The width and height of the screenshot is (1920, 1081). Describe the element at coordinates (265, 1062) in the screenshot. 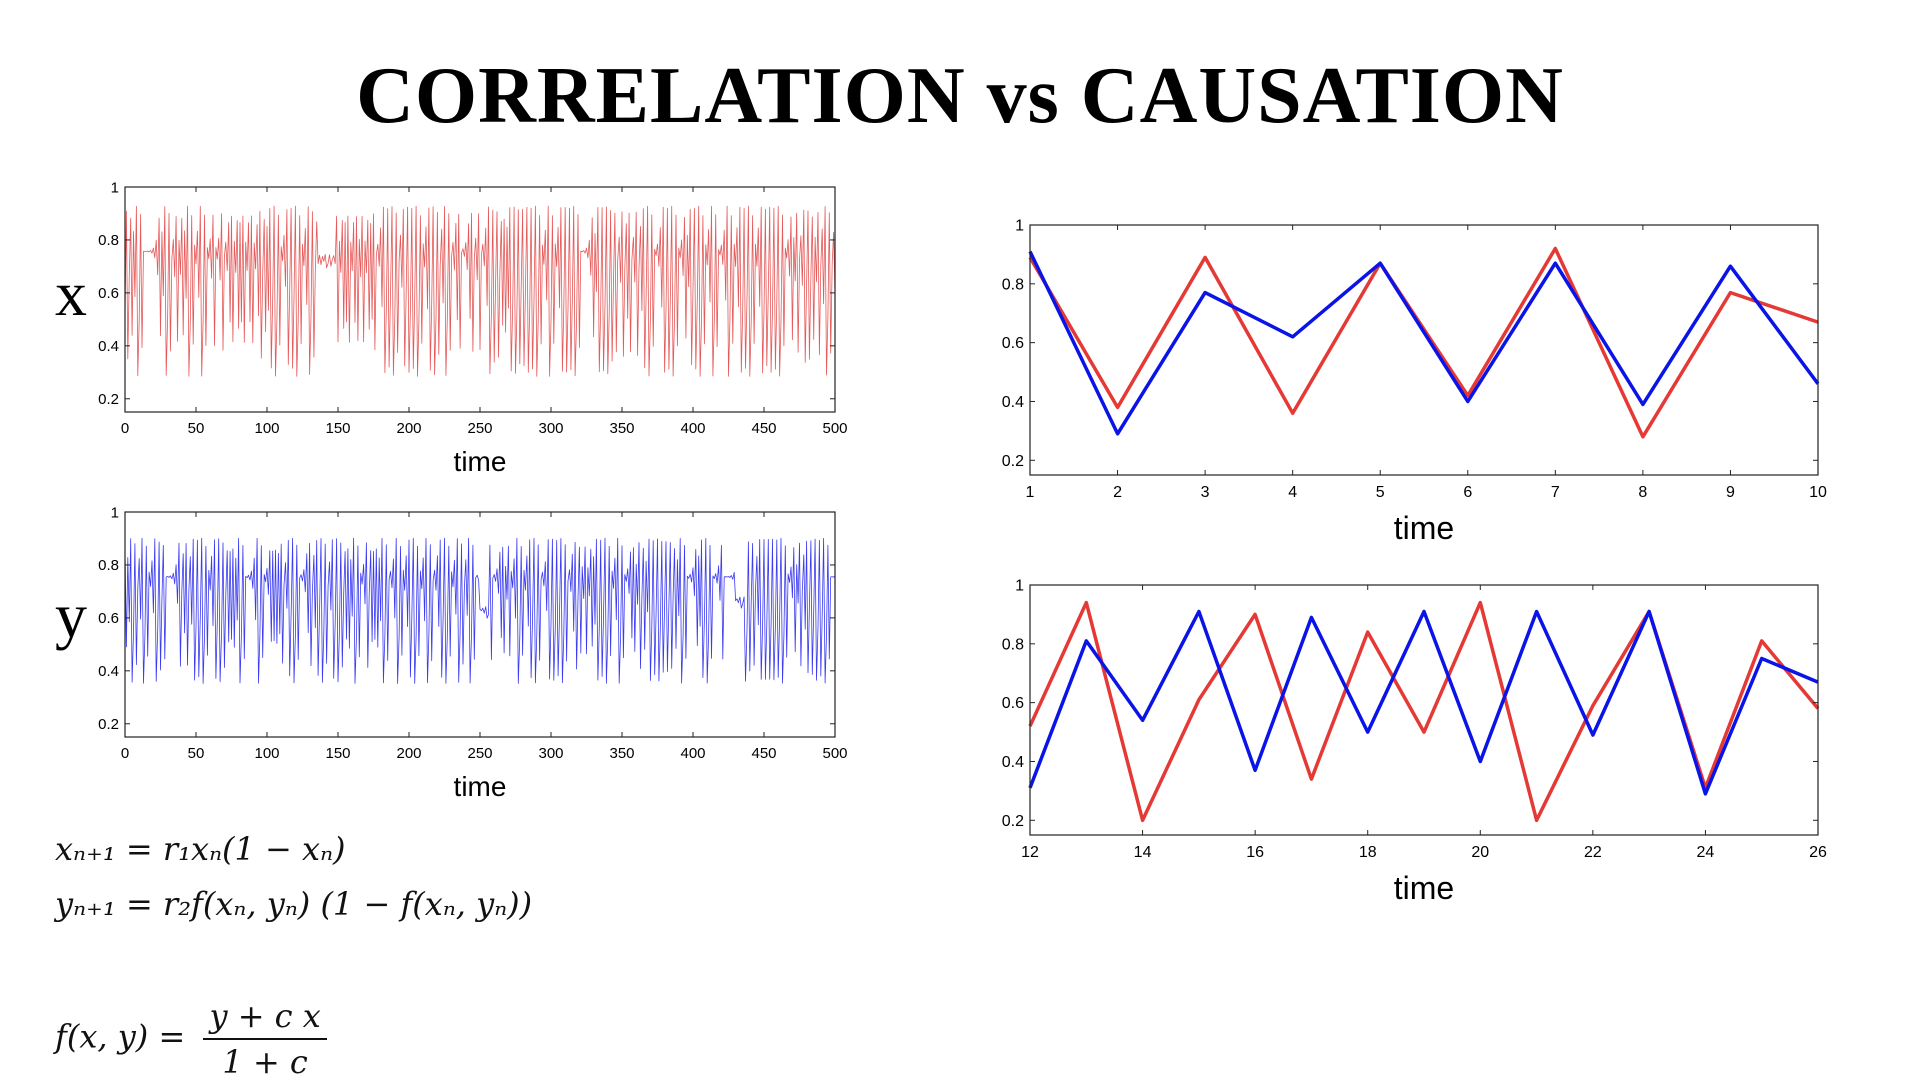

I see `equation-f-denominator: 1 + c` at that location.